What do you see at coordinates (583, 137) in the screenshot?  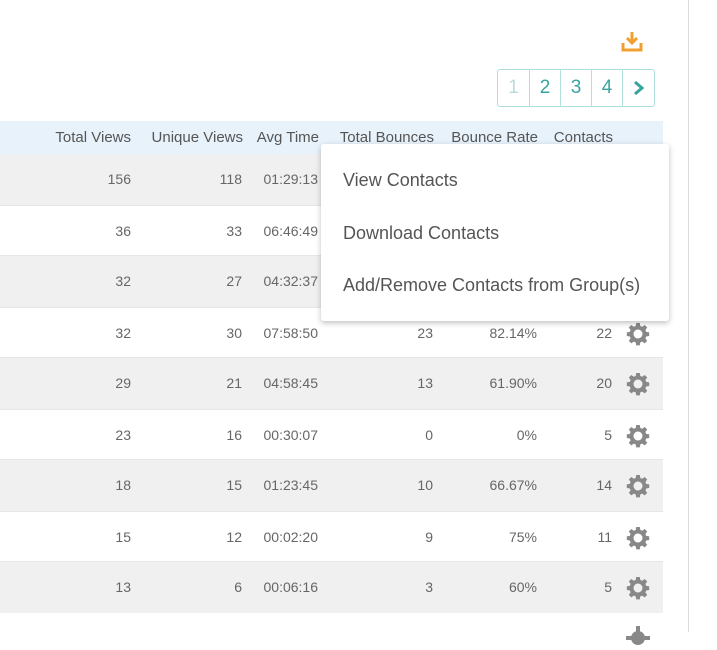 I see `column-header-contacts: Contacts` at bounding box center [583, 137].